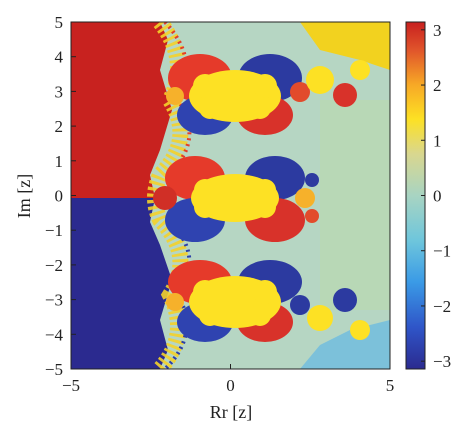 The image size is (474, 440). Describe the element at coordinates (121, 283) in the screenshot. I see `left-lower-region` at that location.